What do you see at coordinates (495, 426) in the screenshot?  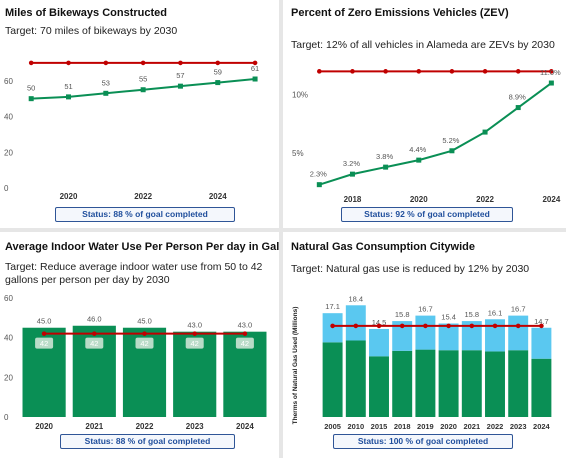 I see `natural-gas-xtick-label: 2022` at bounding box center [495, 426].